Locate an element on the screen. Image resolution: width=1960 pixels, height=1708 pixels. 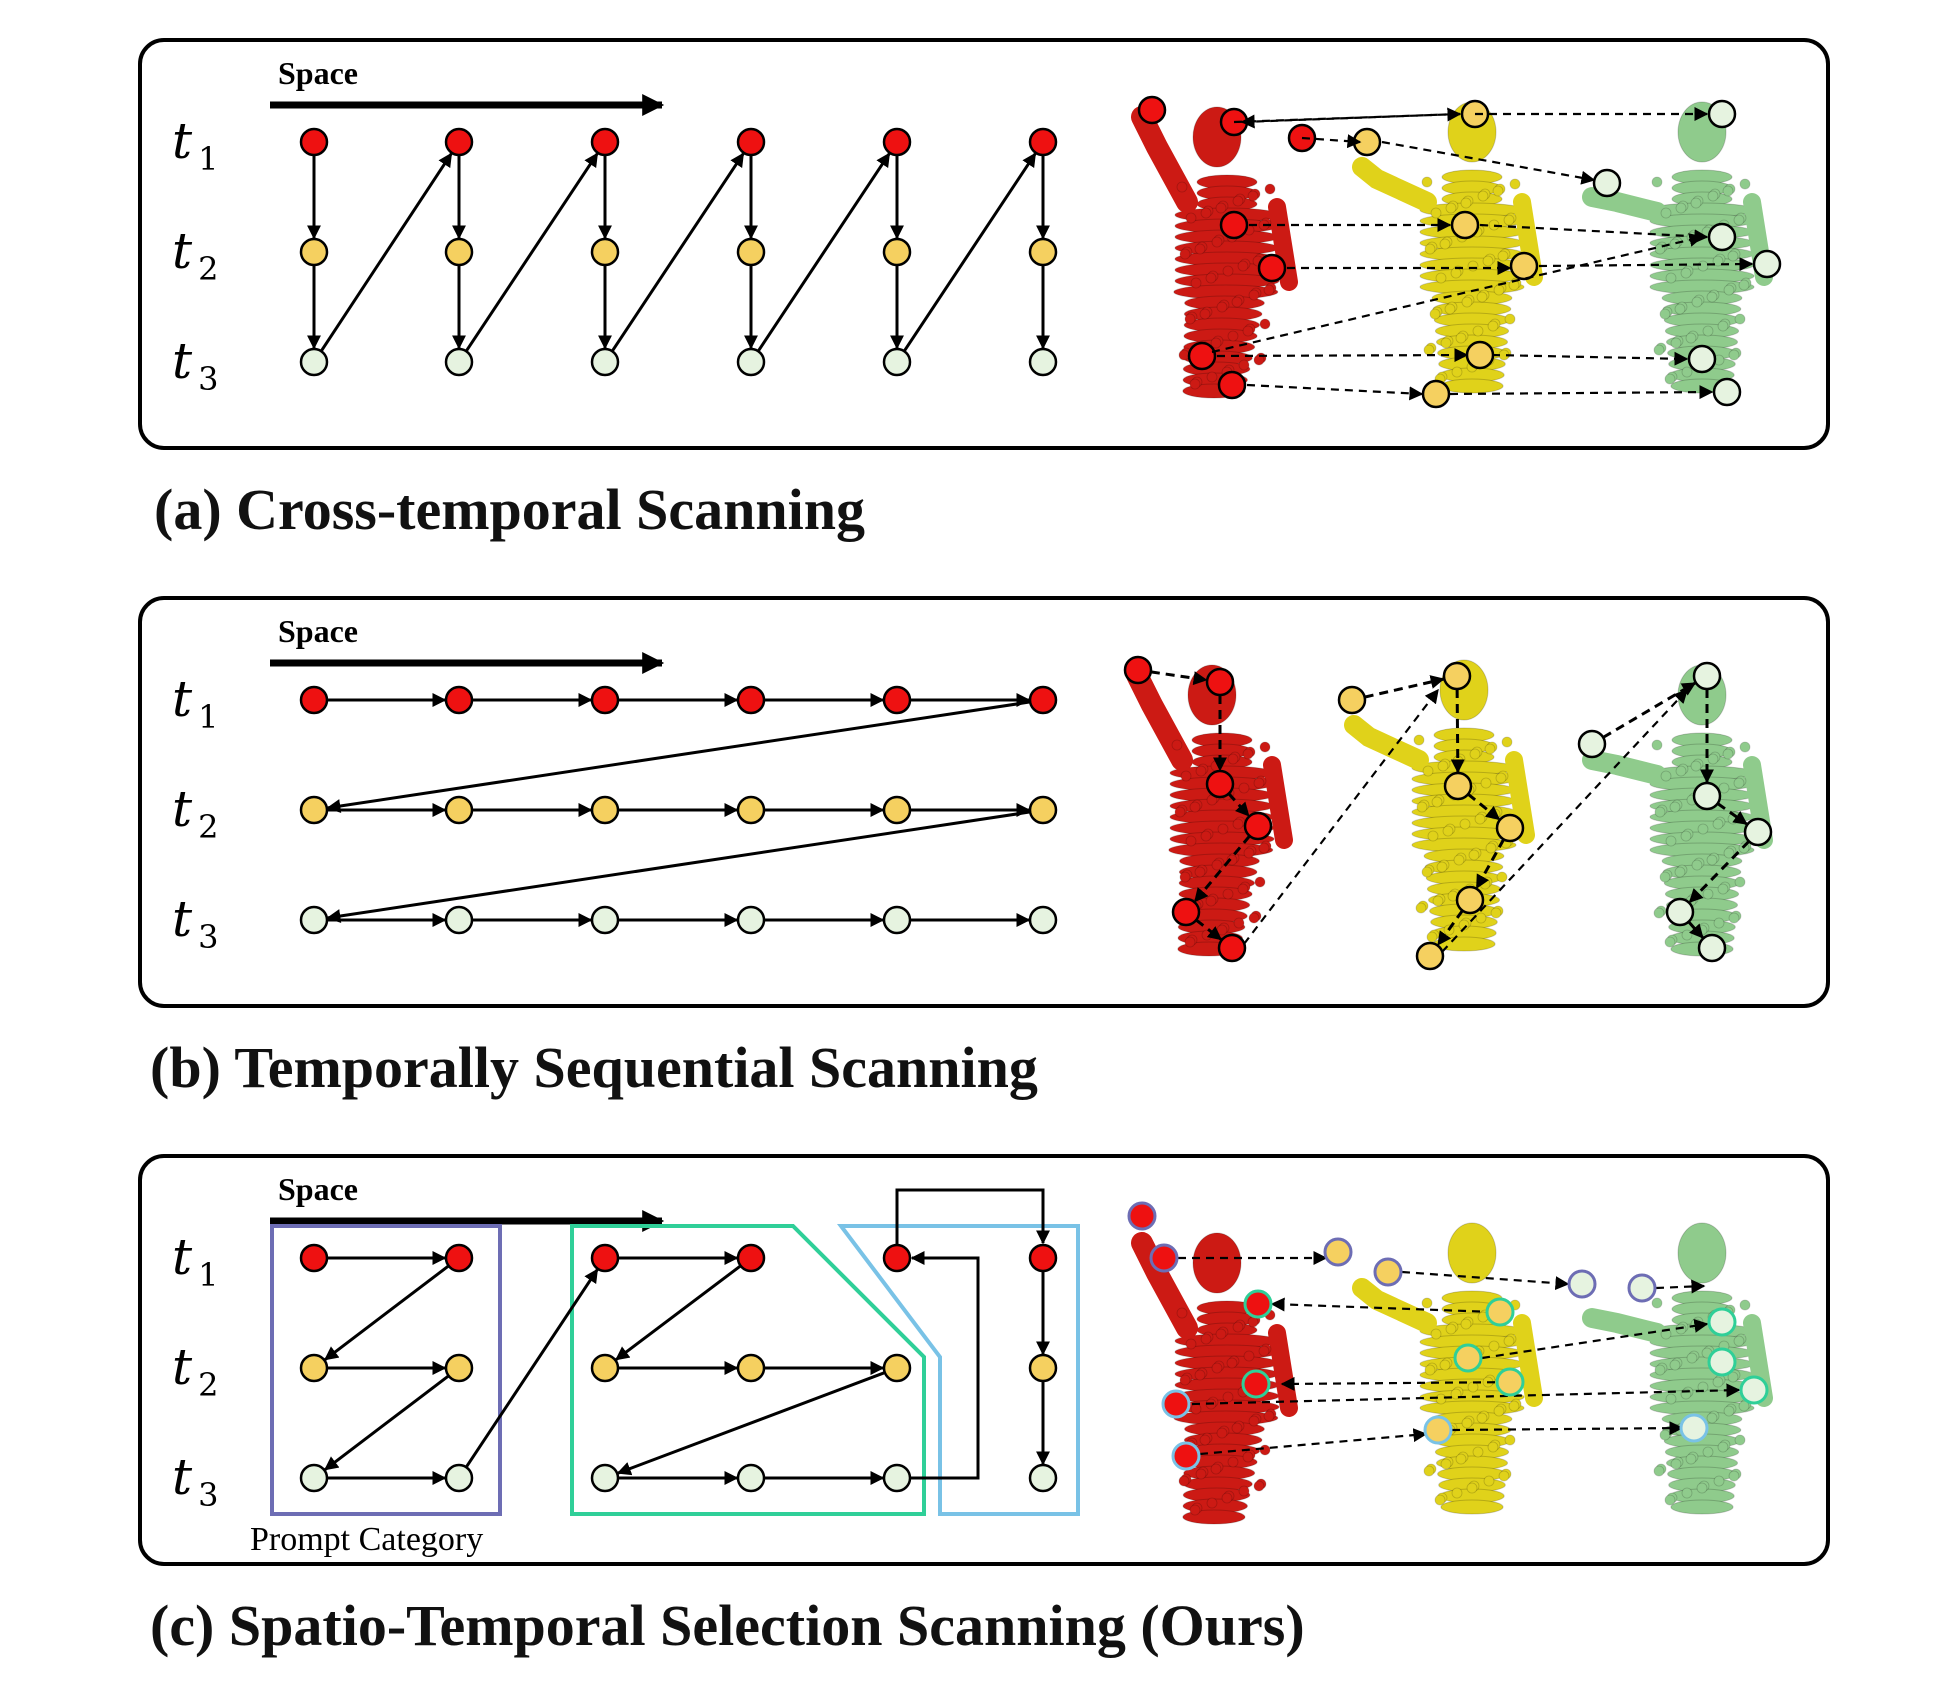
point-cloud-figure-t2 is located at coordinates (1439, 805).